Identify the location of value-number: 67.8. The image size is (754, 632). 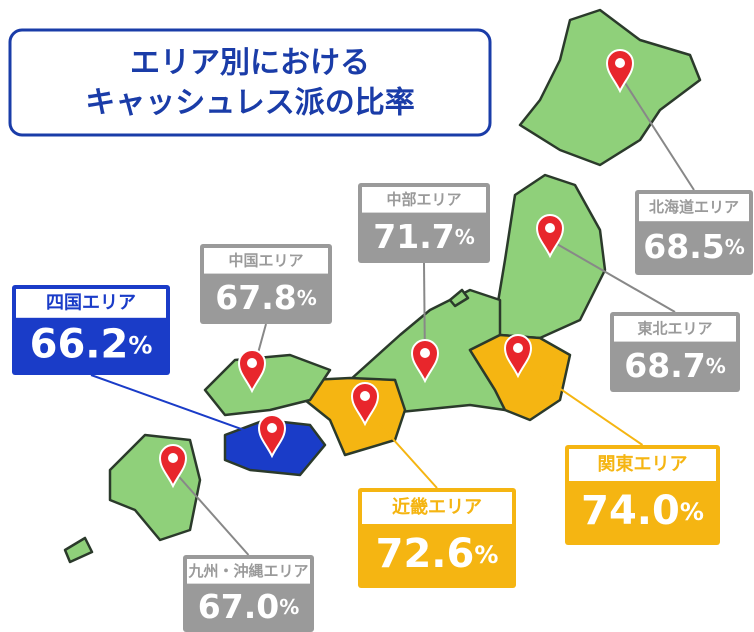
(255, 296).